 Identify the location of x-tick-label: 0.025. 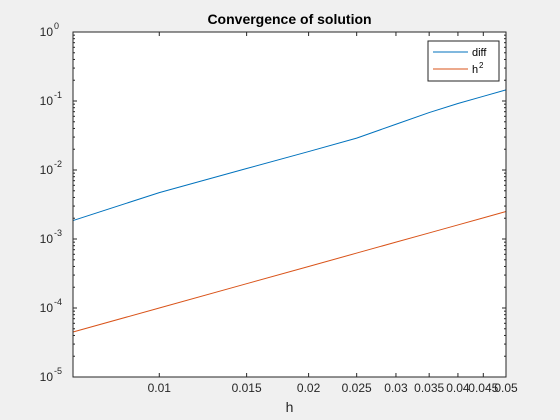
(357, 388).